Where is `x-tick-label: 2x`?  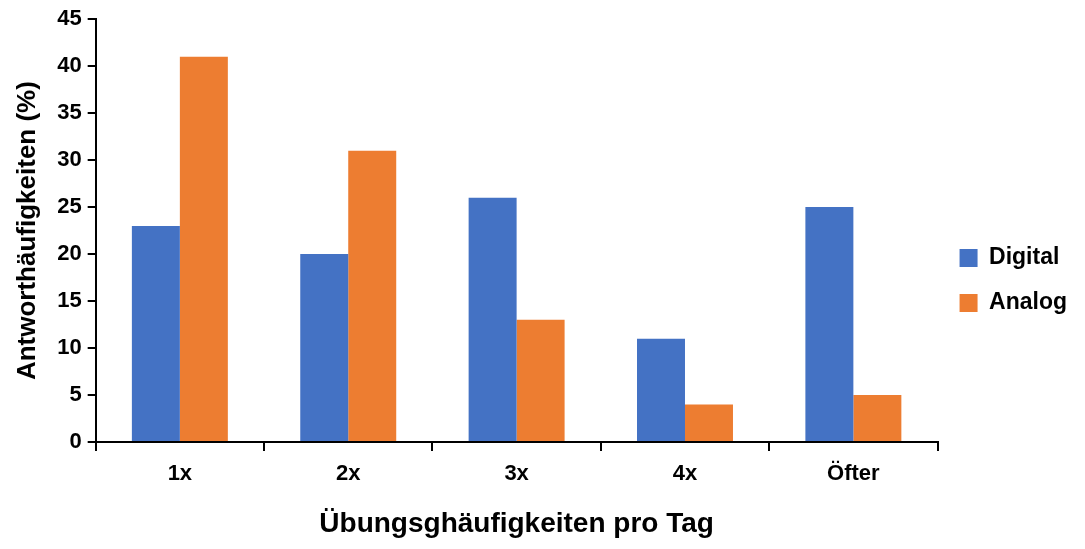 x-tick-label: 2x is located at coordinates (349, 473).